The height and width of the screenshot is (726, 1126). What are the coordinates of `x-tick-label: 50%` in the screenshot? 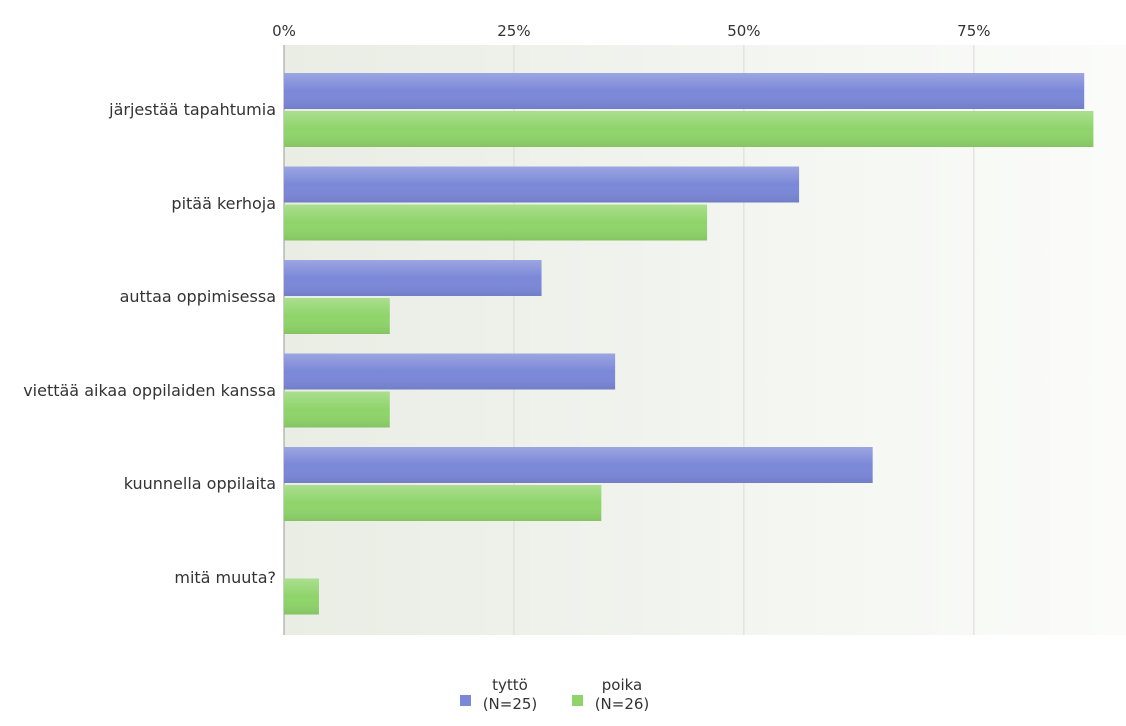 It's located at (743, 31).